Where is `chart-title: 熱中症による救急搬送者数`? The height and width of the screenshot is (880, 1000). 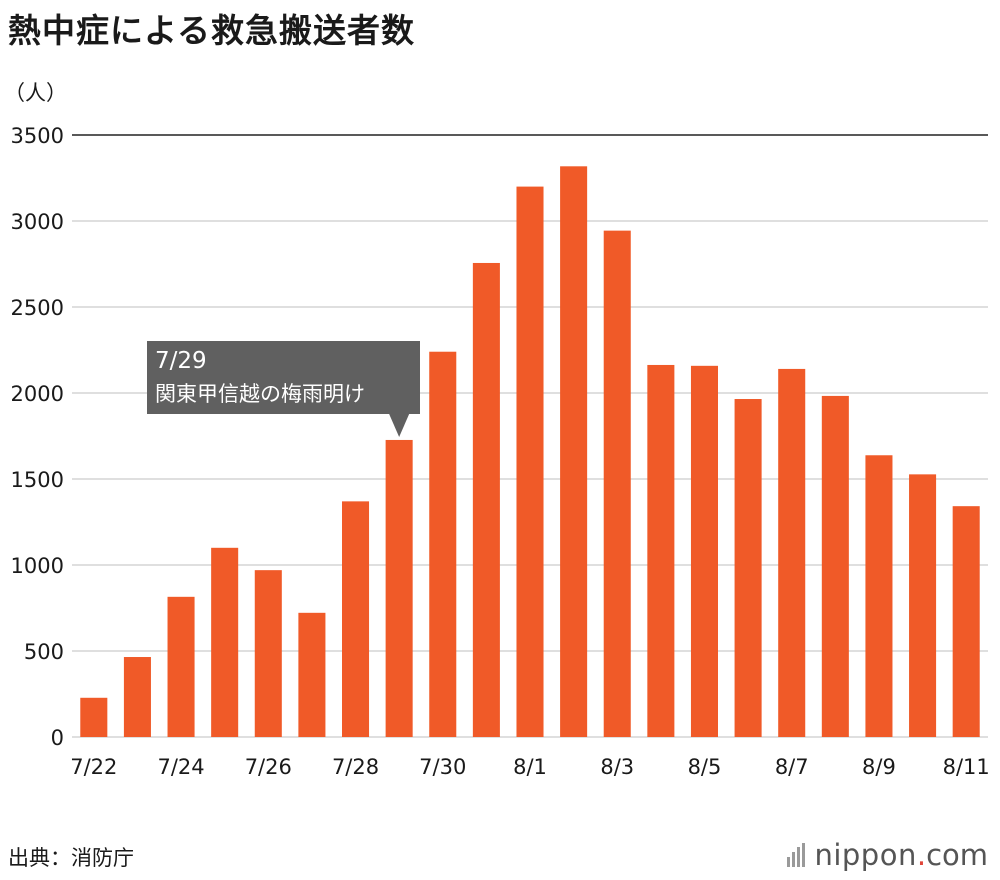 chart-title: 熱中症による救急搬送者数 is located at coordinates (212, 30).